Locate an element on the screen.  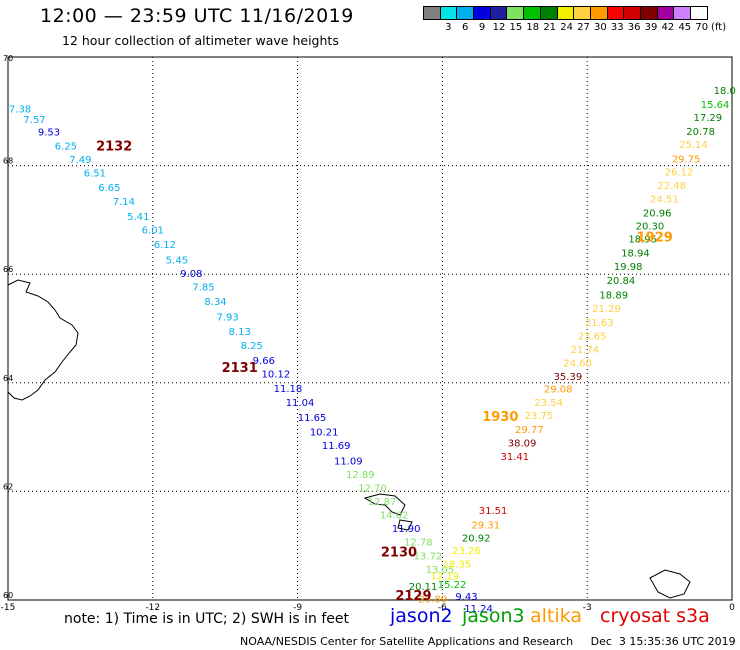
swh-value-label: 12.78 is located at coordinates (418, 543).